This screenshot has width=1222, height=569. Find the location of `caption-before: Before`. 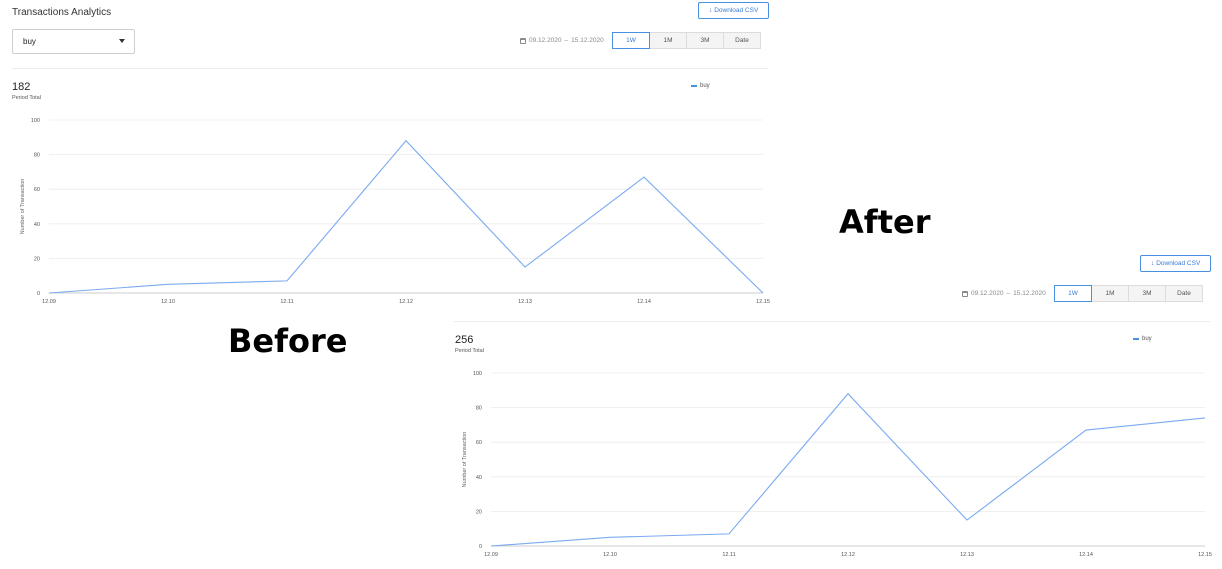

caption-before: Before is located at coordinates (288, 341).